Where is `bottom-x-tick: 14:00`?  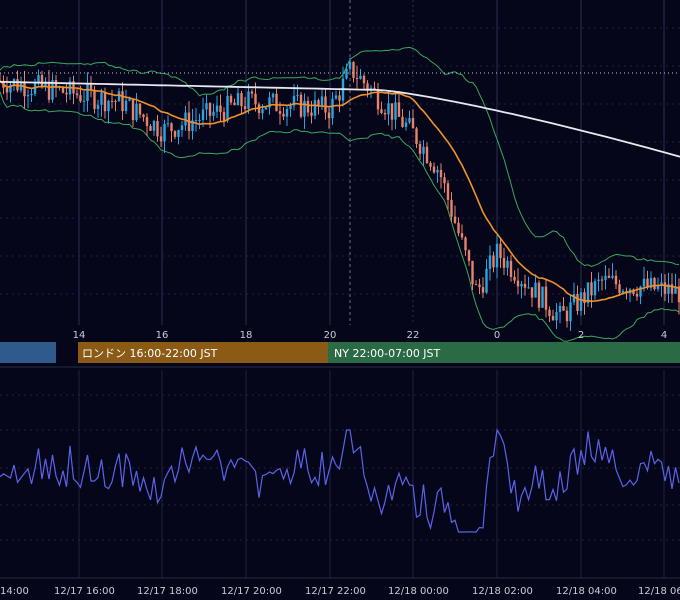 bottom-x-tick: 14:00 is located at coordinates (14, 591).